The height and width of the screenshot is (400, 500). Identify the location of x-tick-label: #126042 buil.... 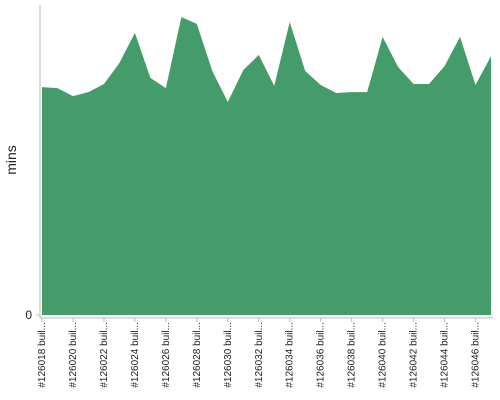
(414, 355).